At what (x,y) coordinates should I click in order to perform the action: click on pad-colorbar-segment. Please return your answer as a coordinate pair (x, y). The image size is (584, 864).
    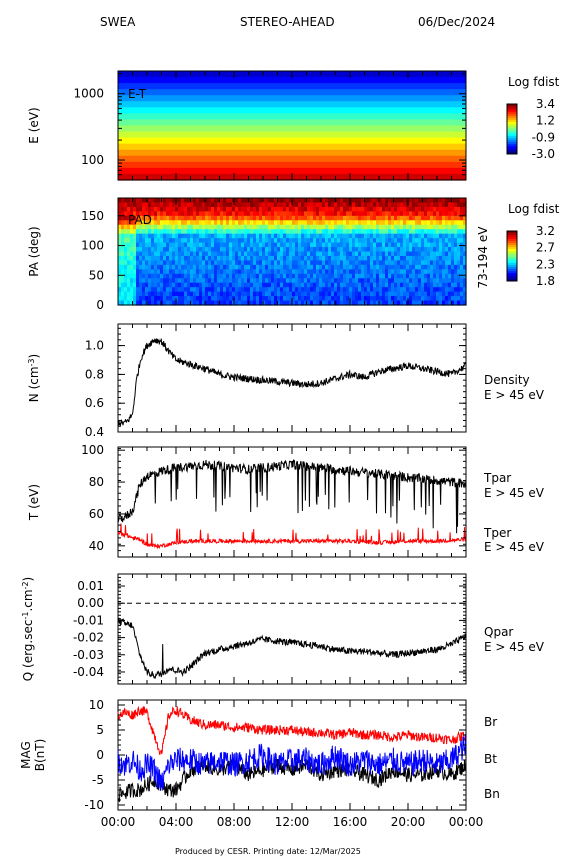
    Looking at the image, I should click on (512, 276).